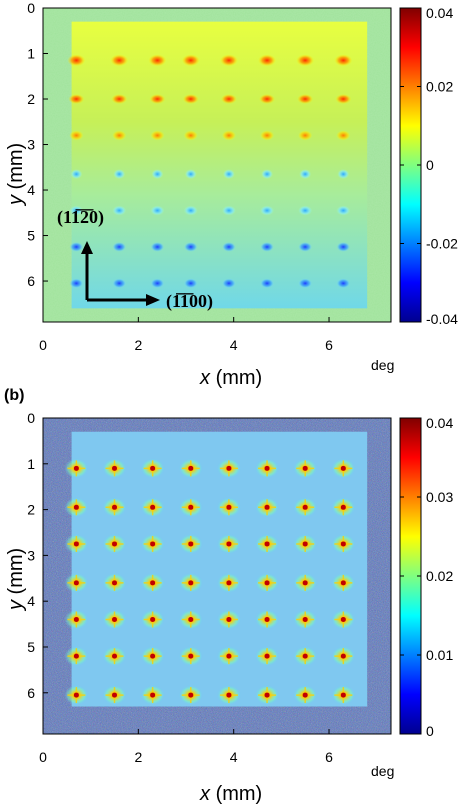  I want to click on panel-b-colorbar-ticks: 0.04 0.03 0.02 0.01 0, so click(426, 577).